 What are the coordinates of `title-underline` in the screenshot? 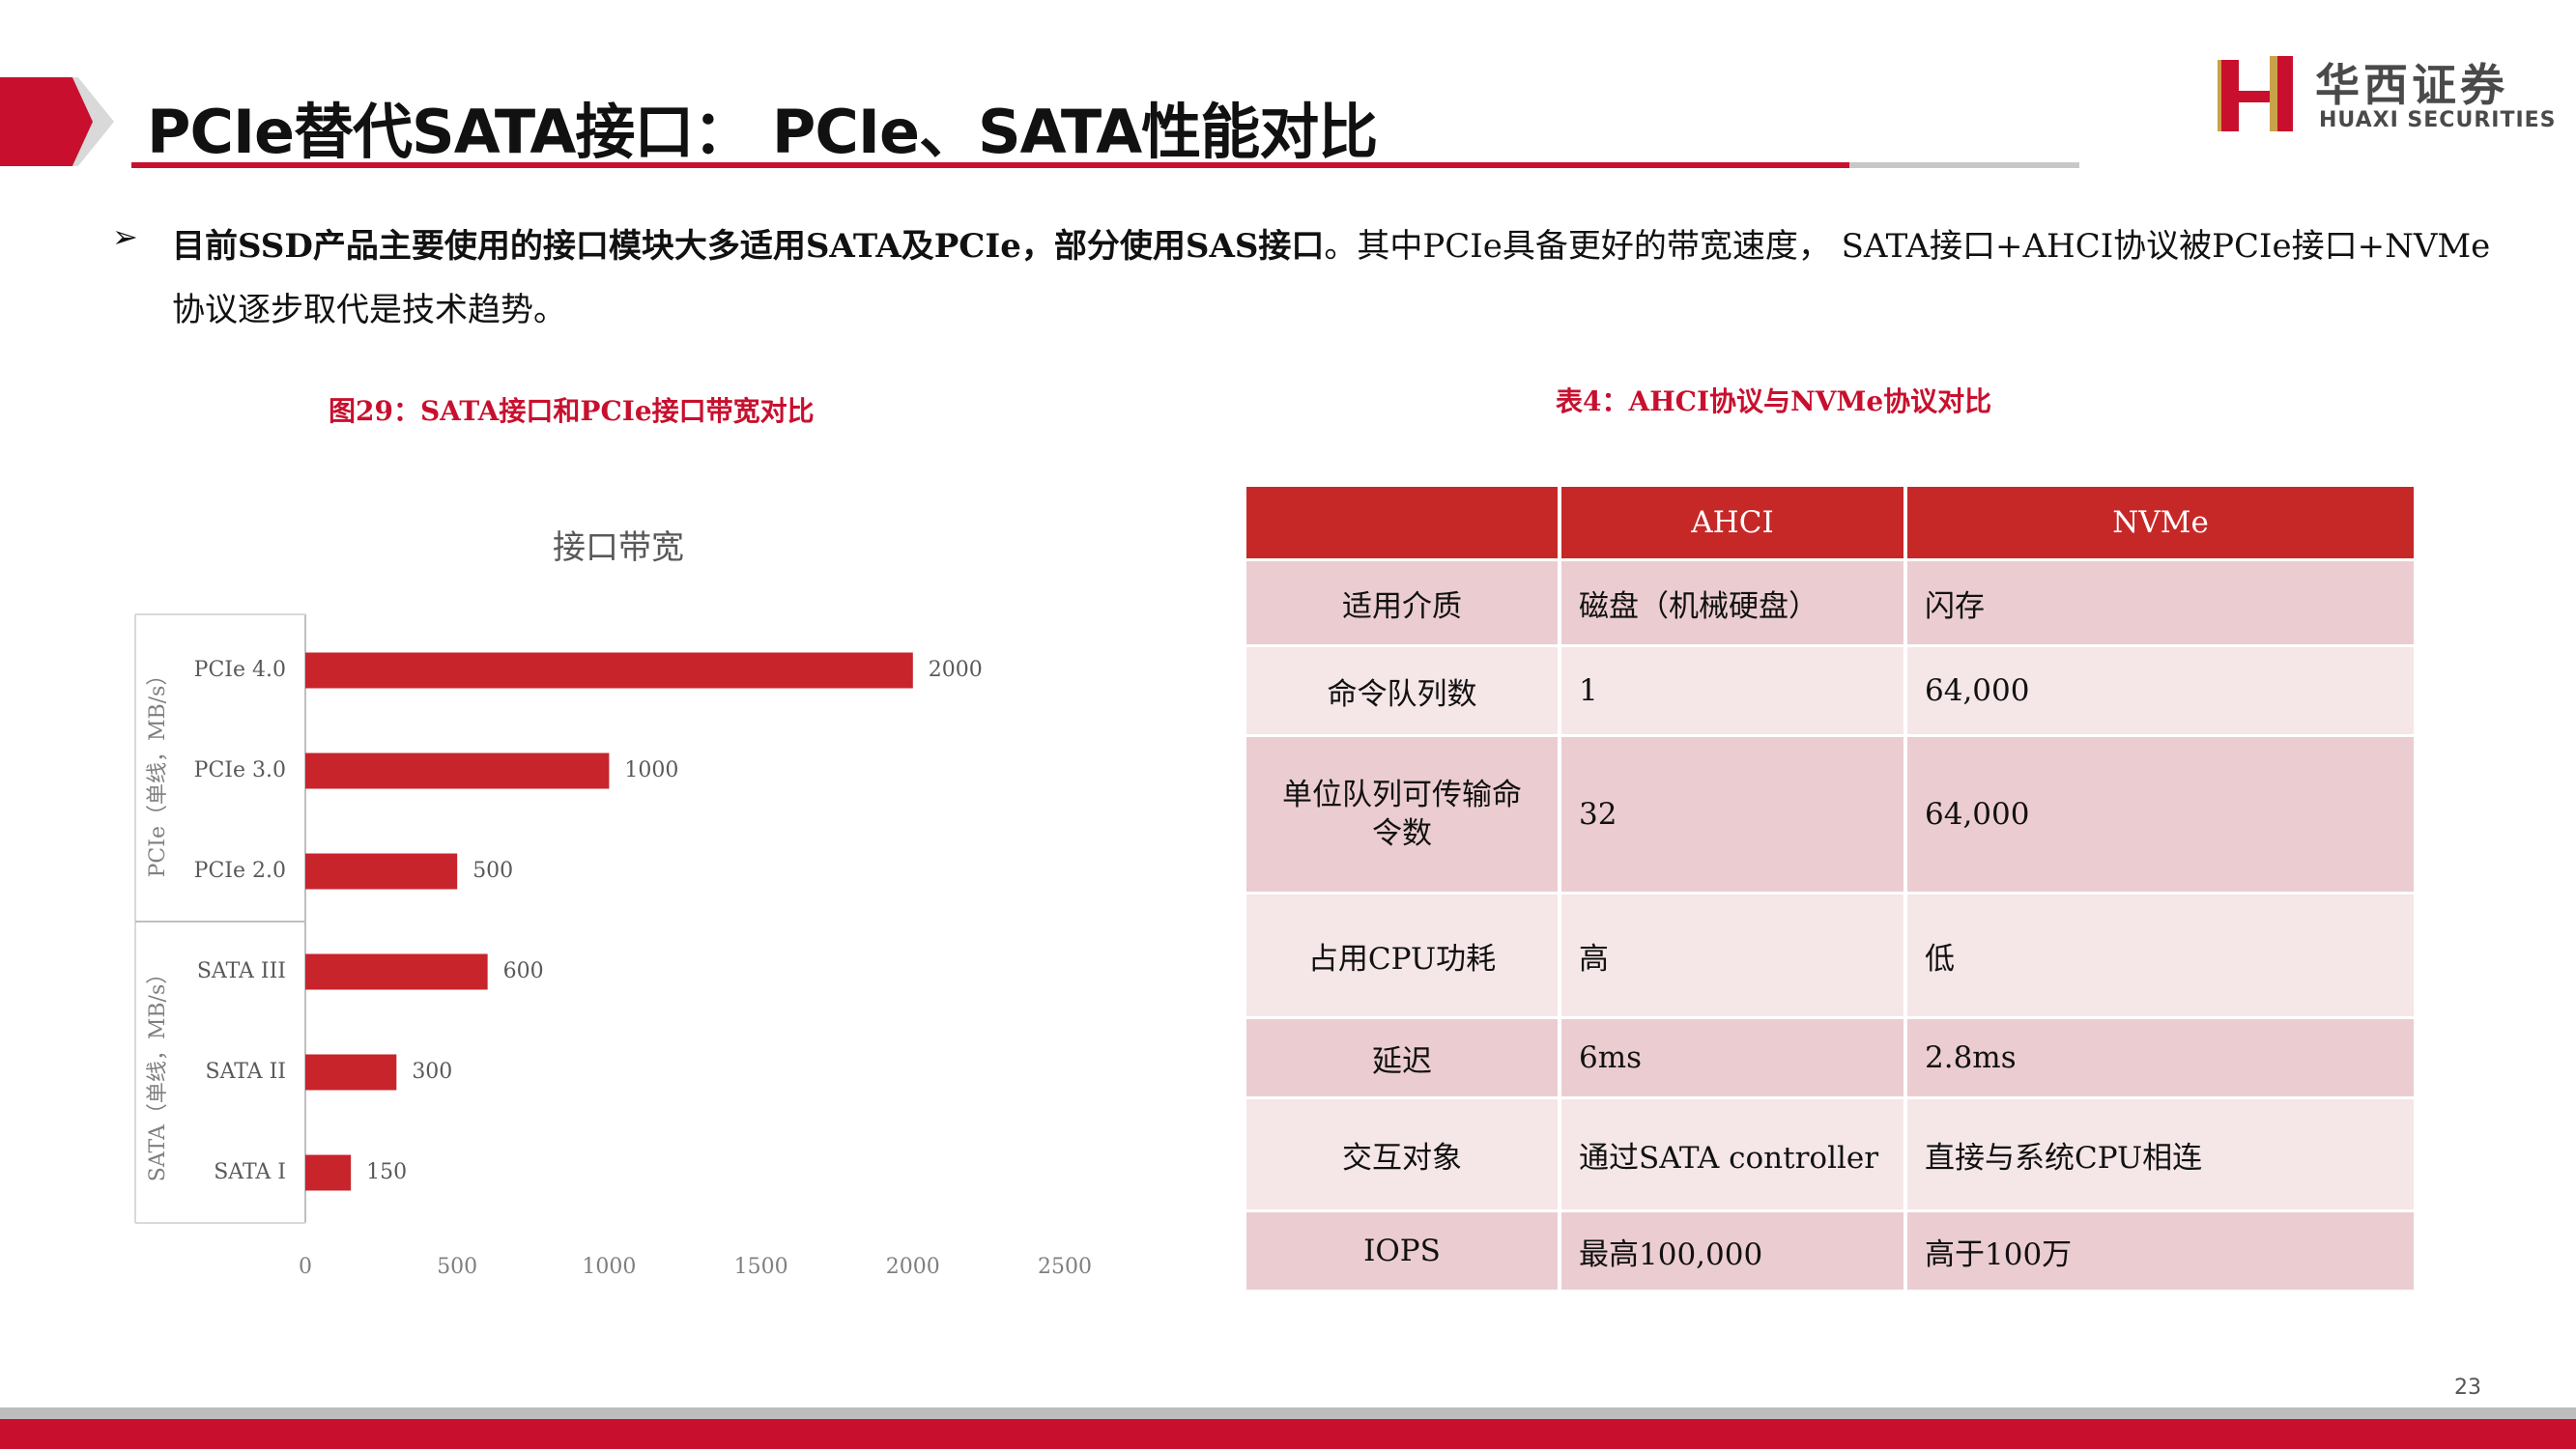 It's located at (990, 165).